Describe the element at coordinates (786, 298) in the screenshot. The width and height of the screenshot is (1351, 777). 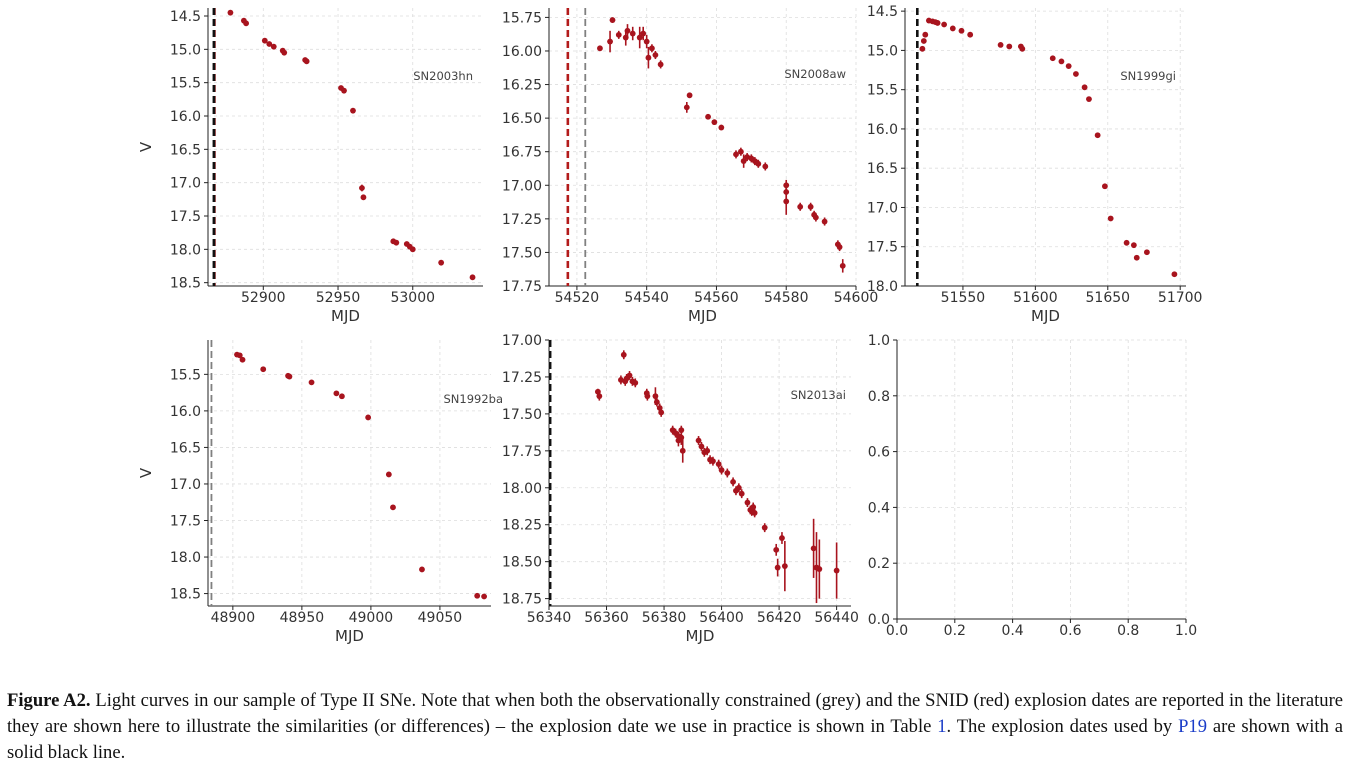
I see `x-tick-label: 54580` at that location.